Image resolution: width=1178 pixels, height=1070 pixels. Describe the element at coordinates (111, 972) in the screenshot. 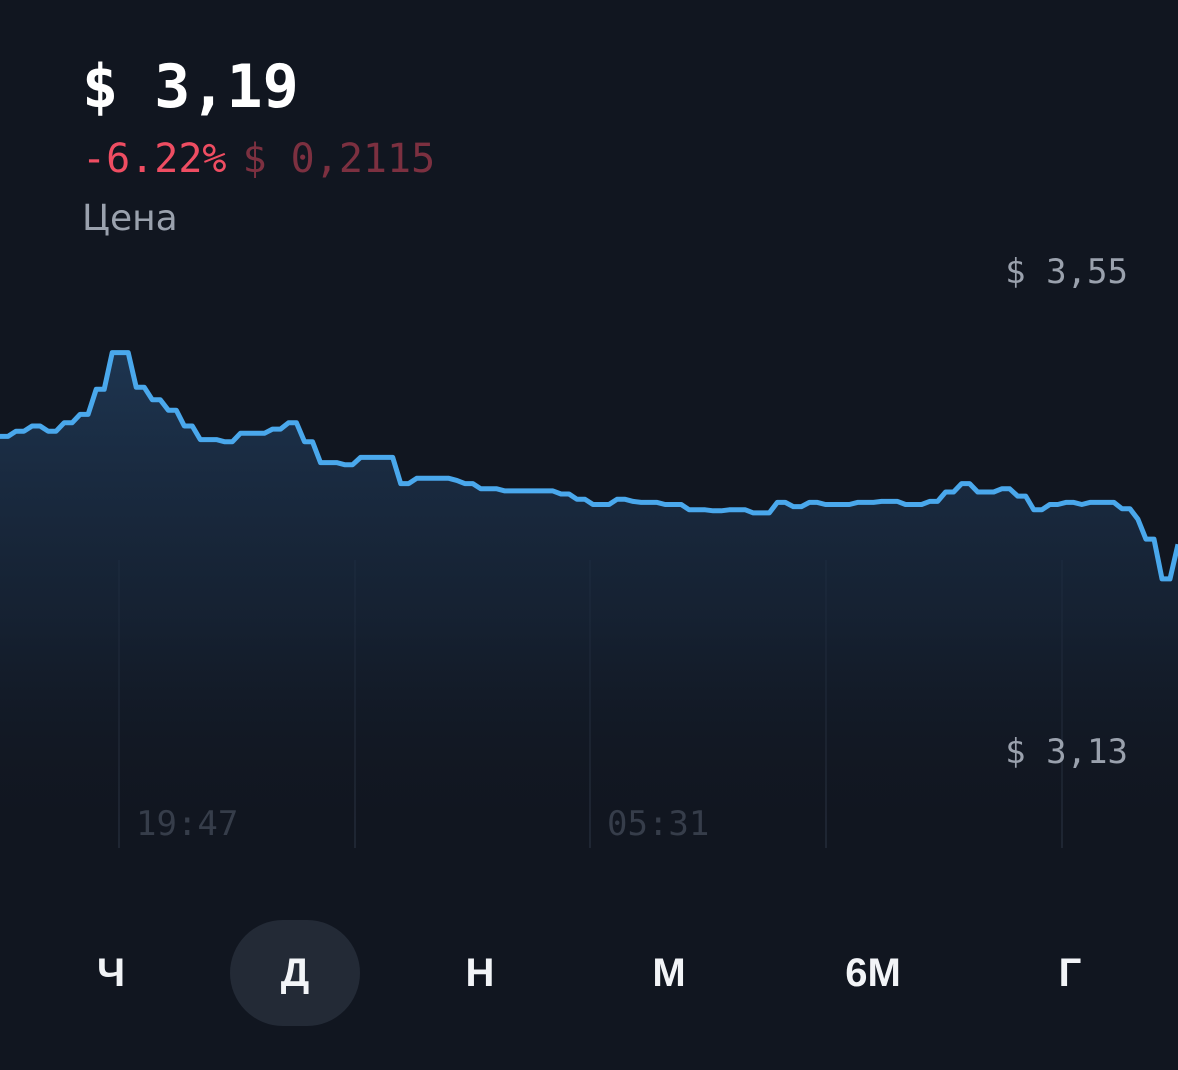

I see `tab-hour: Ч` at that location.